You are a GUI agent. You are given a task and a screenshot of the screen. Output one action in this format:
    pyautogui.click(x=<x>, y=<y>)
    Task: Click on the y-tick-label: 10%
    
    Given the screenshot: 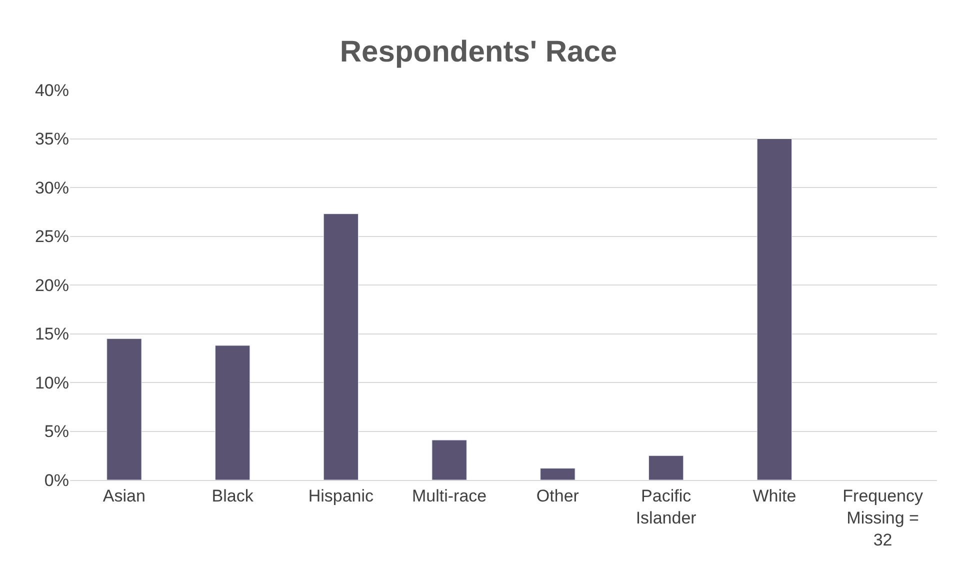 What is the action you would take?
    pyautogui.click(x=51, y=382)
    